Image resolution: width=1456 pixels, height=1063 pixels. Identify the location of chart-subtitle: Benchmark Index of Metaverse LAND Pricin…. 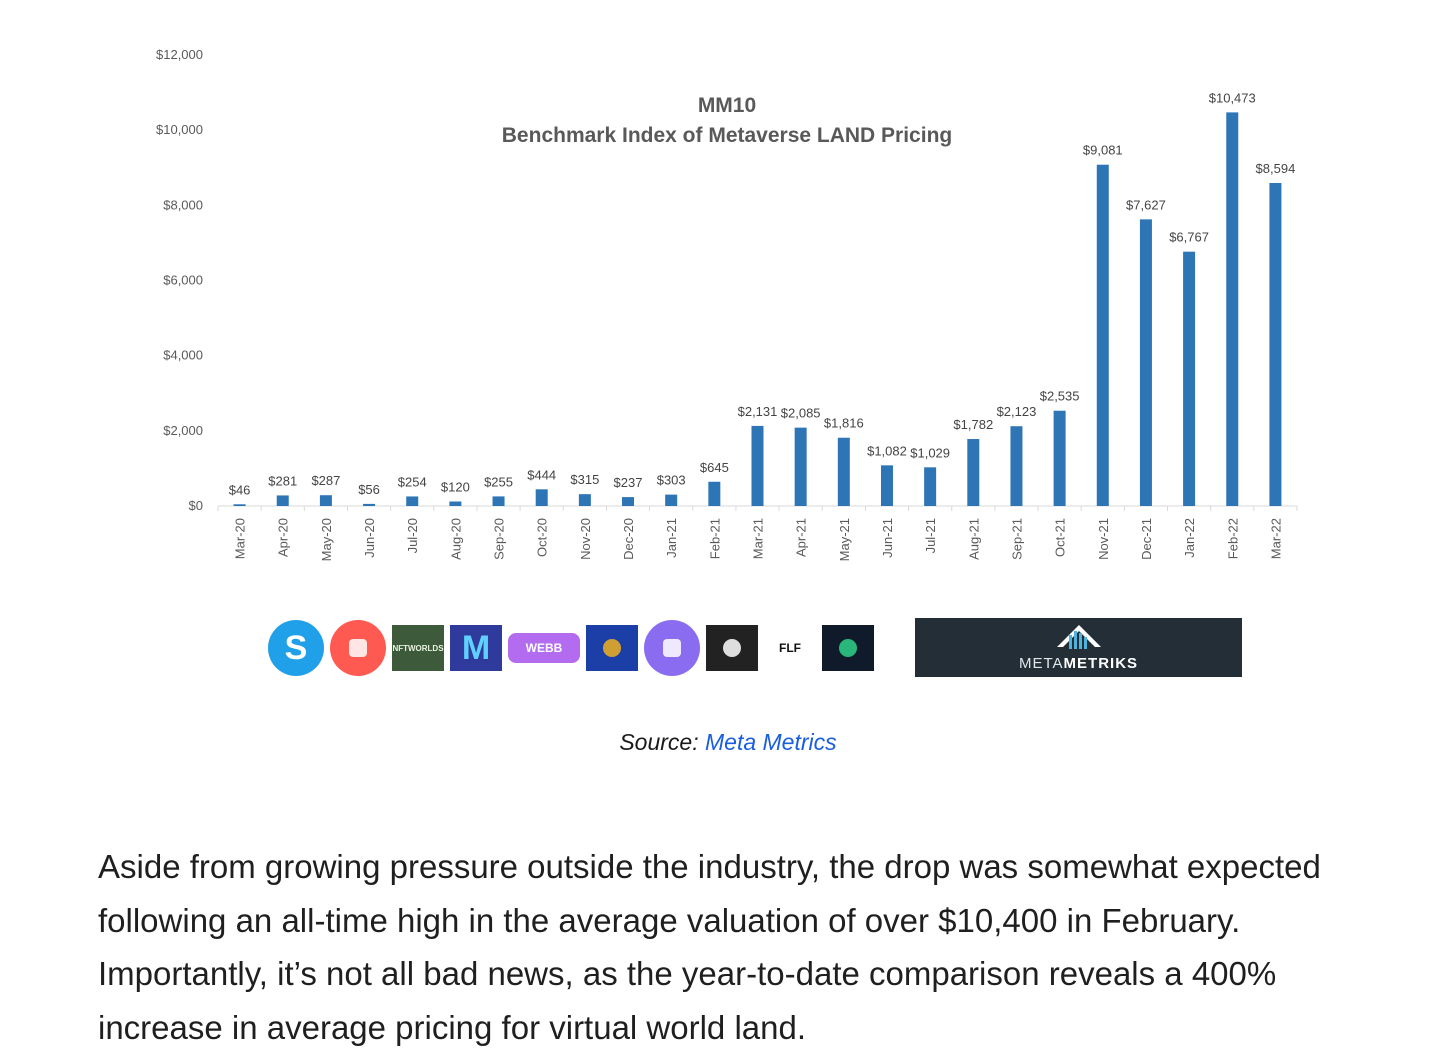
(727, 135).